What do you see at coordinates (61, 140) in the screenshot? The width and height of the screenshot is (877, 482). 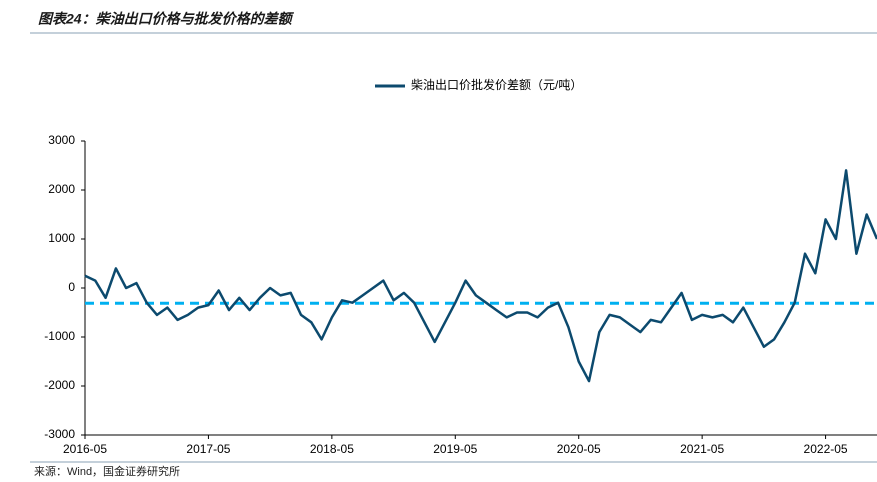 I see `y-tick-label: 3000` at bounding box center [61, 140].